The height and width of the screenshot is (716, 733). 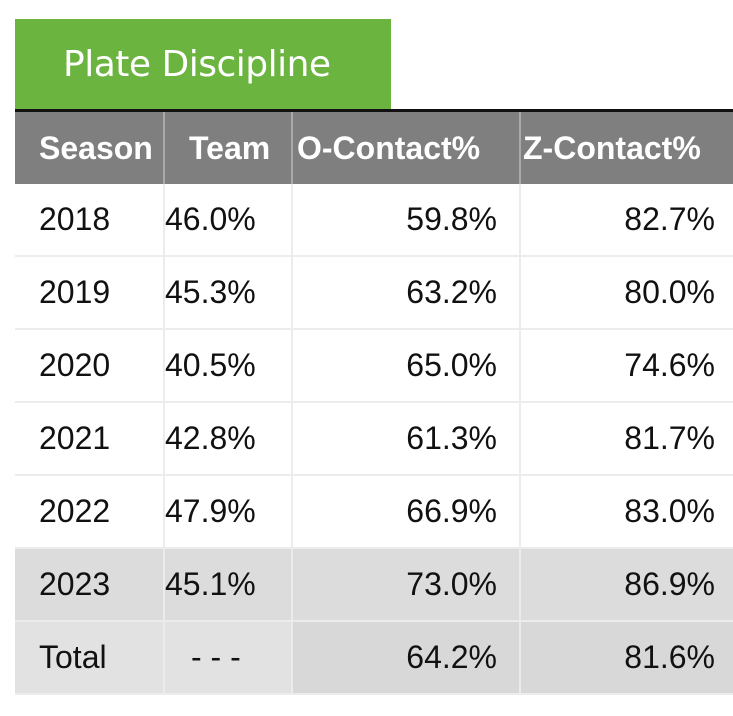 I want to click on z-contact-cell: 80.0%, so click(x=627, y=293).